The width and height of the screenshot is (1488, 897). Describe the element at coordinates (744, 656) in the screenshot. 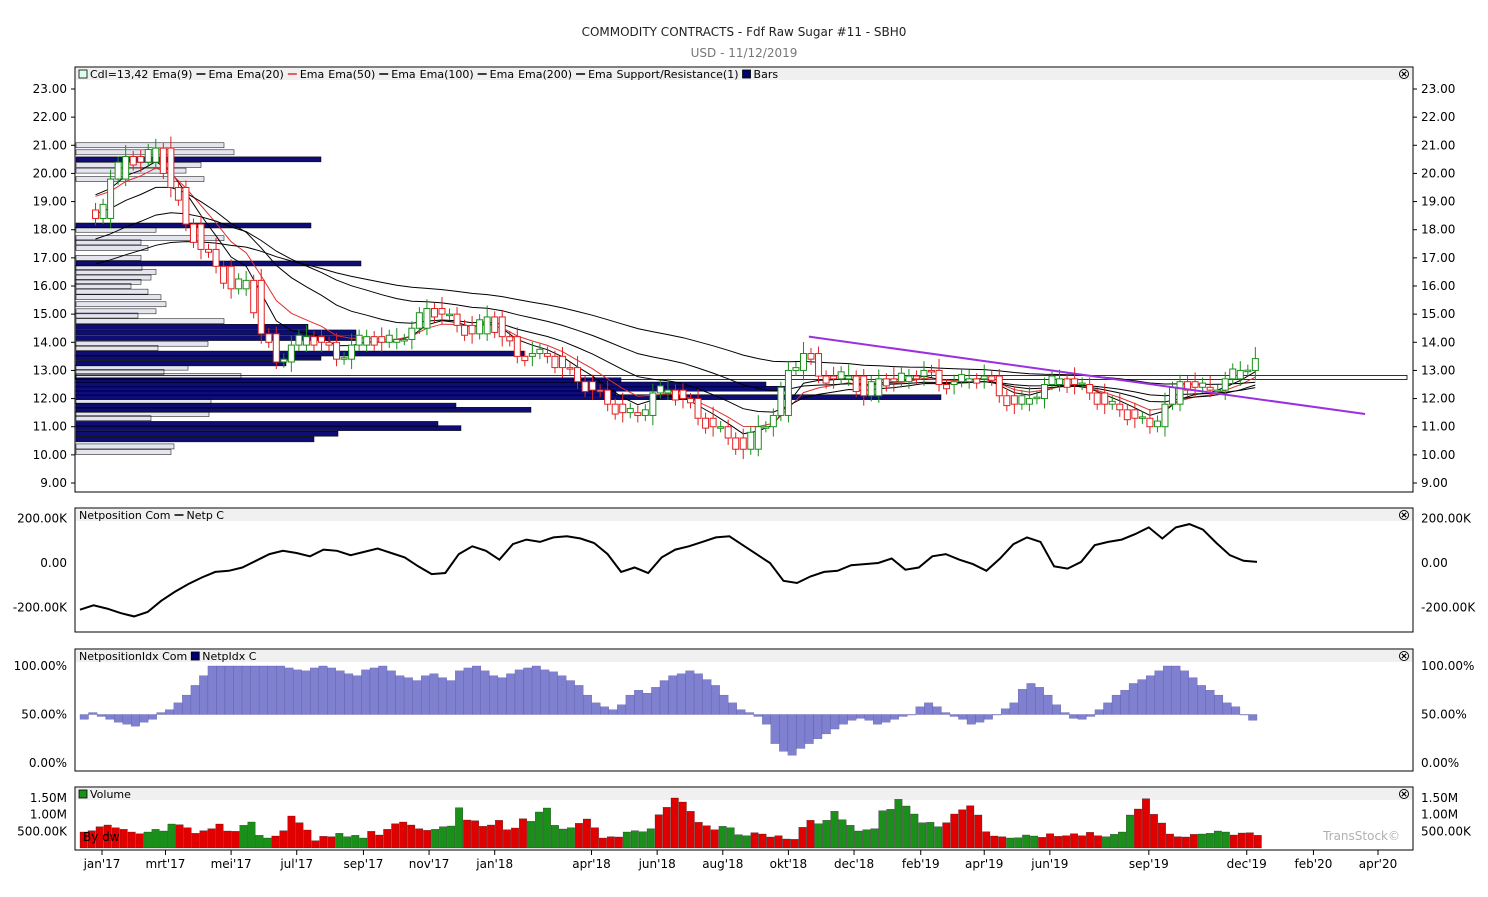

I see `netidx-legend-bar` at that location.